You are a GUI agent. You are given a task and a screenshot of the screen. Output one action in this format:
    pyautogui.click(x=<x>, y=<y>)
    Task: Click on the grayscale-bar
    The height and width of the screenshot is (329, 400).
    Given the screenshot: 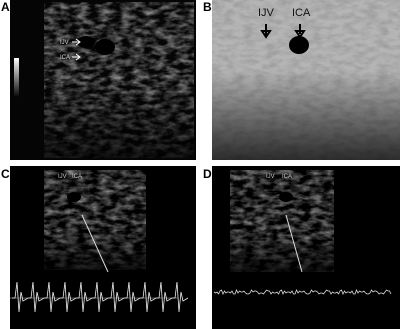 What is the action you would take?
    pyautogui.click(x=16, y=78)
    